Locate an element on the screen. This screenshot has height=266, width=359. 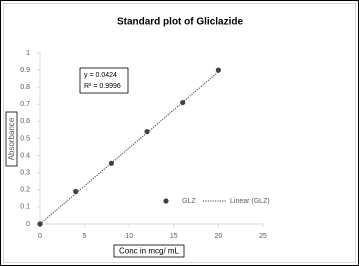
annotation: y = 0.0424 is located at coordinates (100, 75).